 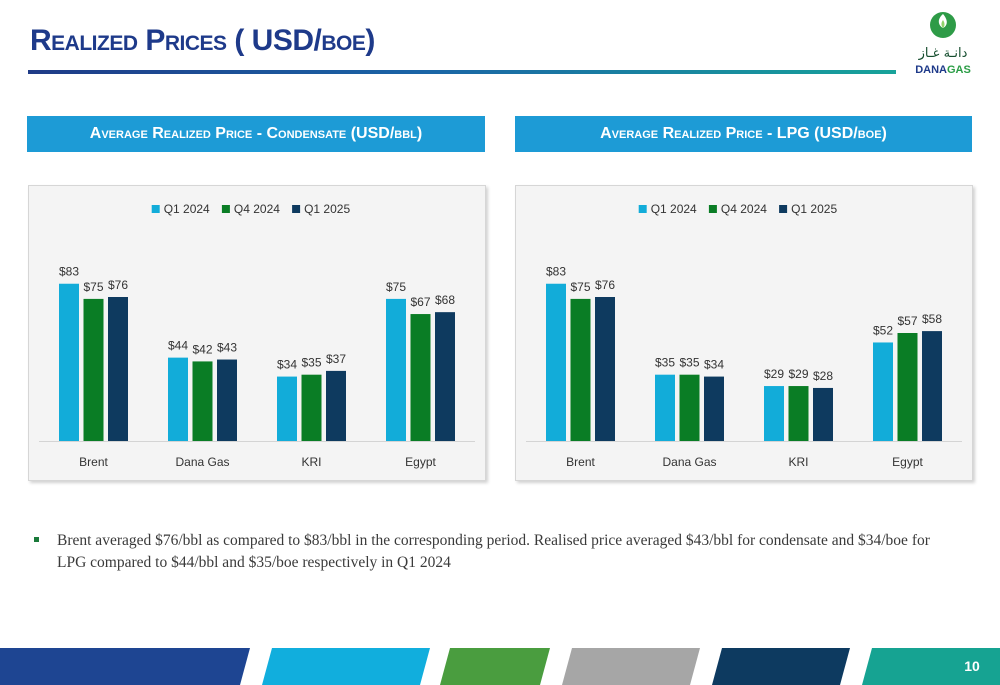 I want to click on data-label-dana-gas-q4-2024: $35, so click(x=689, y=363).